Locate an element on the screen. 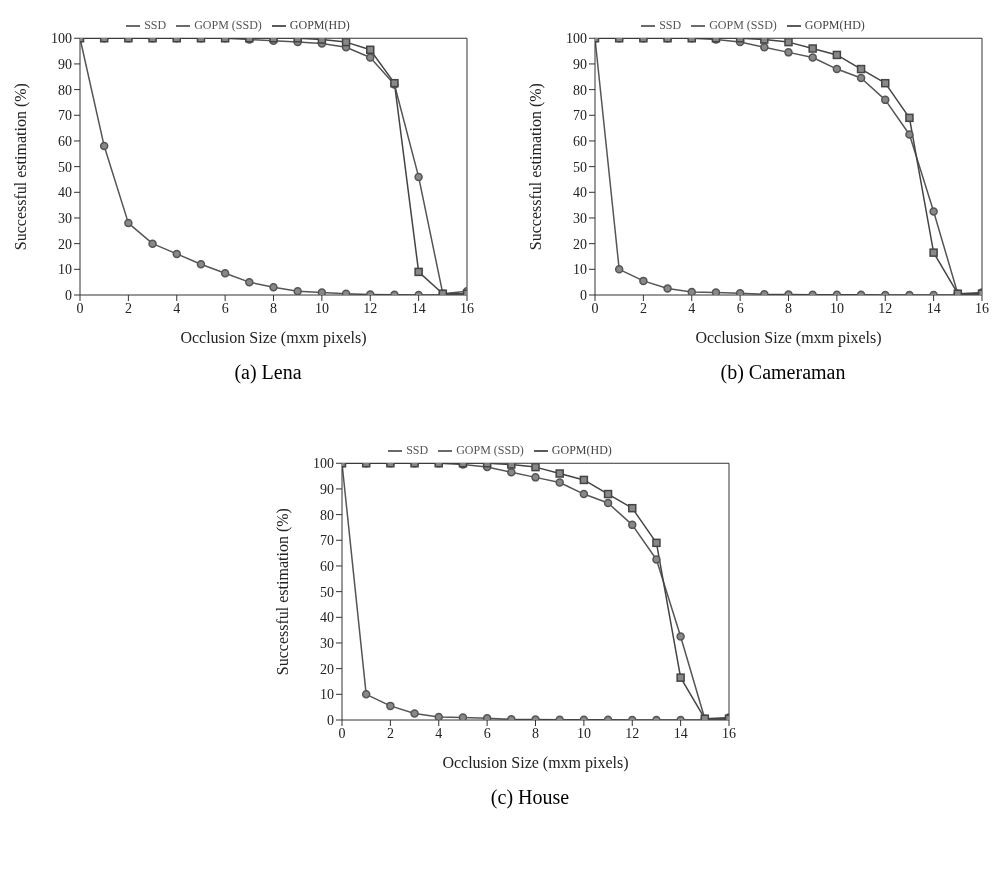 Image resolution: width=1002 pixels, height=877 pixels. text: (c) House is located at coordinates (530, 797).